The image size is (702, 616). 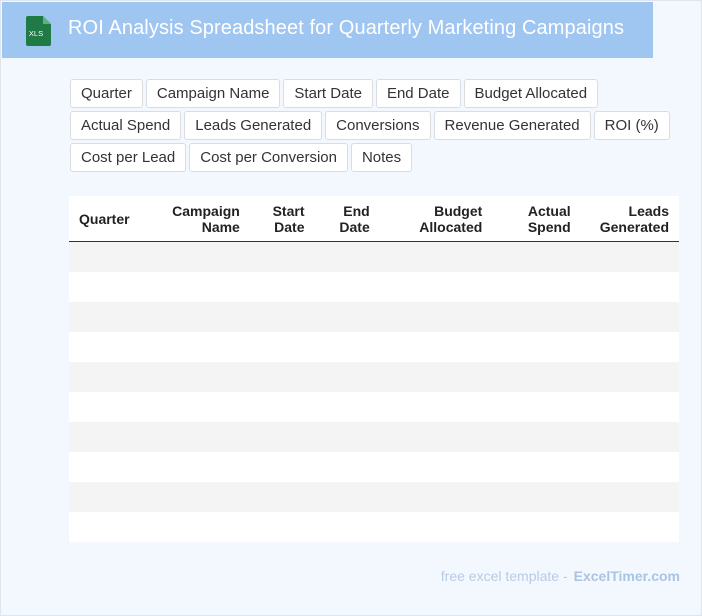 What do you see at coordinates (549, 210) in the screenshot?
I see `column-header-label: Actual` at bounding box center [549, 210].